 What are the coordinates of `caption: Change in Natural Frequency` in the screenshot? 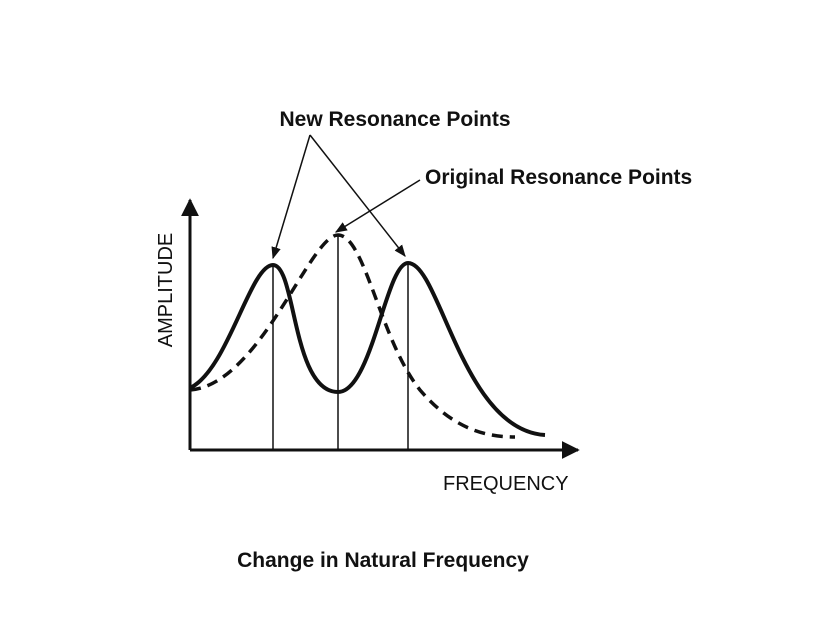 It's located at (383, 560).